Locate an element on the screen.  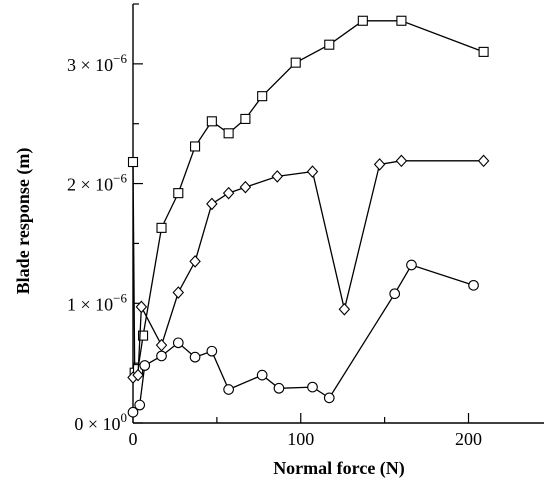
x-tick-label: 0 is located at coordinates (133, 439).